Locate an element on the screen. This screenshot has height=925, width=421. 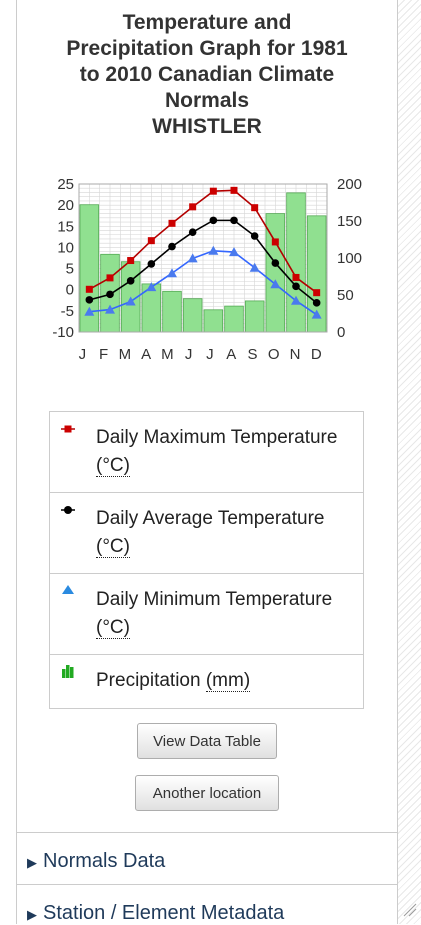
left-tick-label: 0 is located at coordinates (70, 290).